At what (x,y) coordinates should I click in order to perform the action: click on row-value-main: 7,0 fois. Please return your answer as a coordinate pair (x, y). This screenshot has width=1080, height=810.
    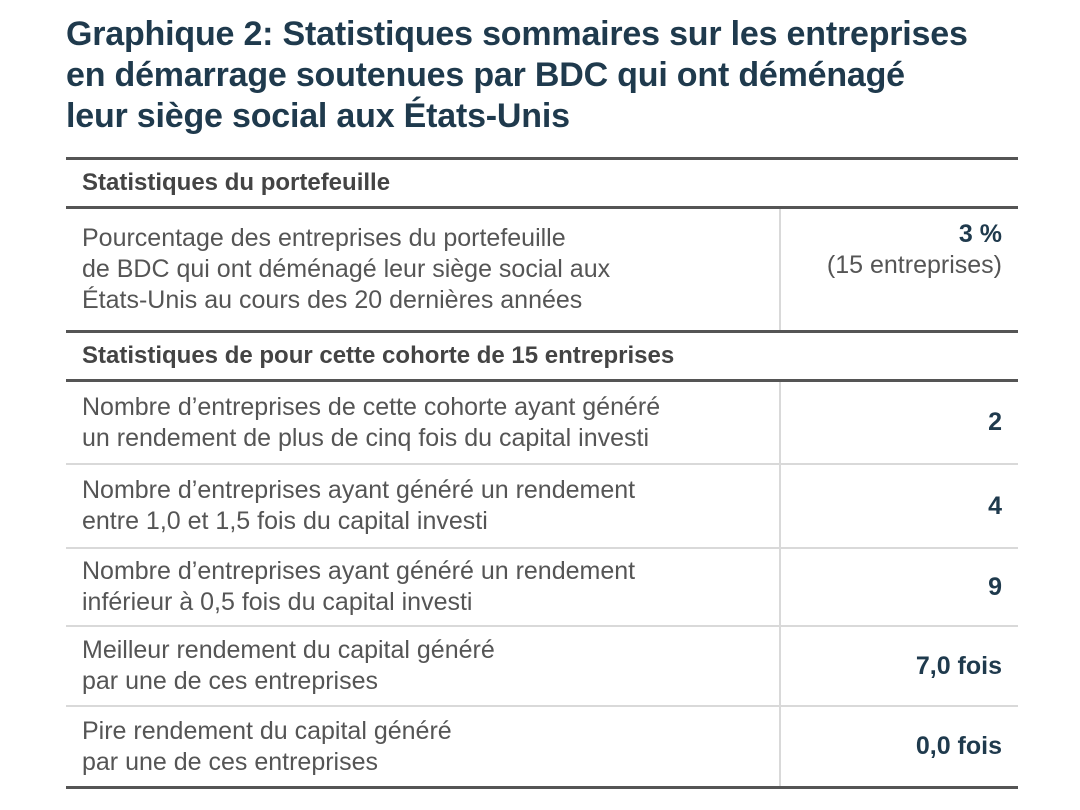
    Looking at the image, I should click on (958, 665).